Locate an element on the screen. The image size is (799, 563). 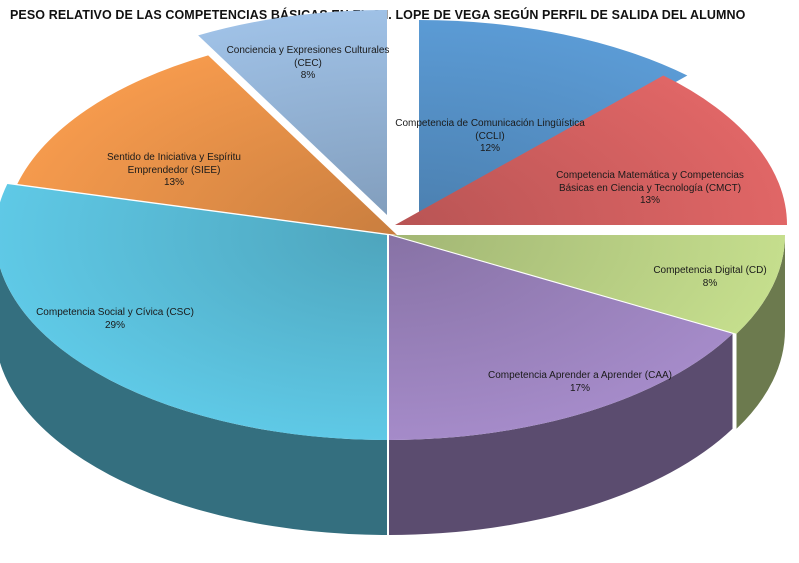
slice-label-4: Competencia Social y Cívica (CSC) 29% is located at coordinates (115, 319).